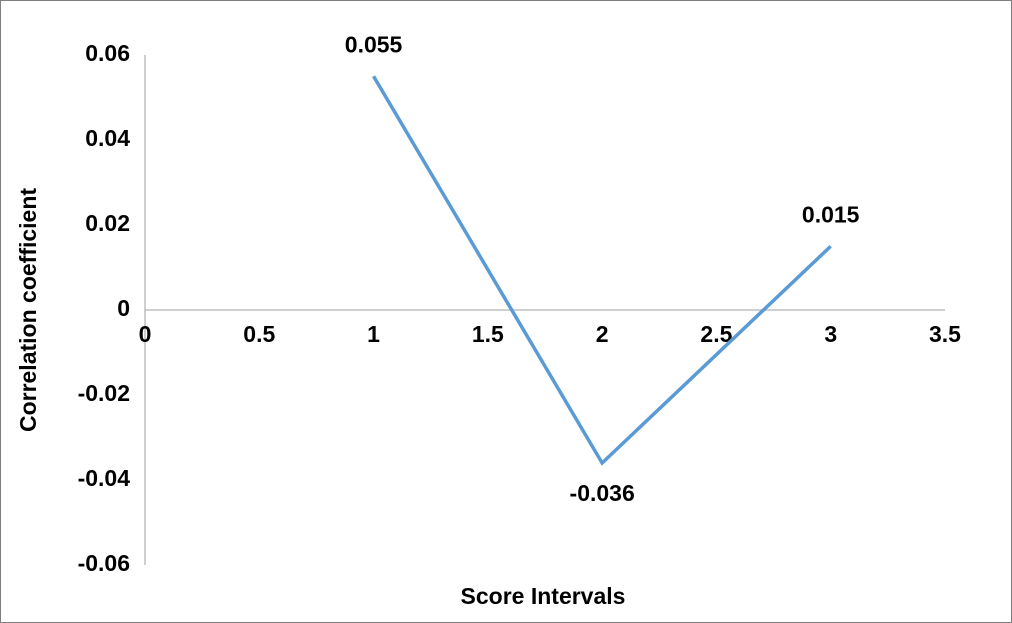  Describe the element at coordinates (945, 334) in the screenshot. I see `x-tick-label: 3.5` at that location.